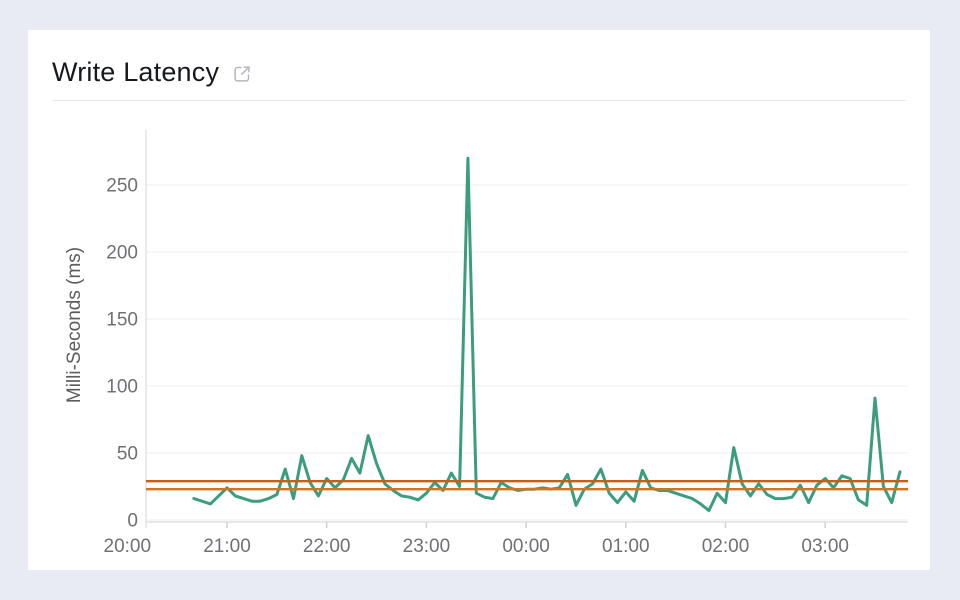  What do you see at coordinates (479, 100) in the screenshot?
I see `header-divider` at bounding box center [479, 100].